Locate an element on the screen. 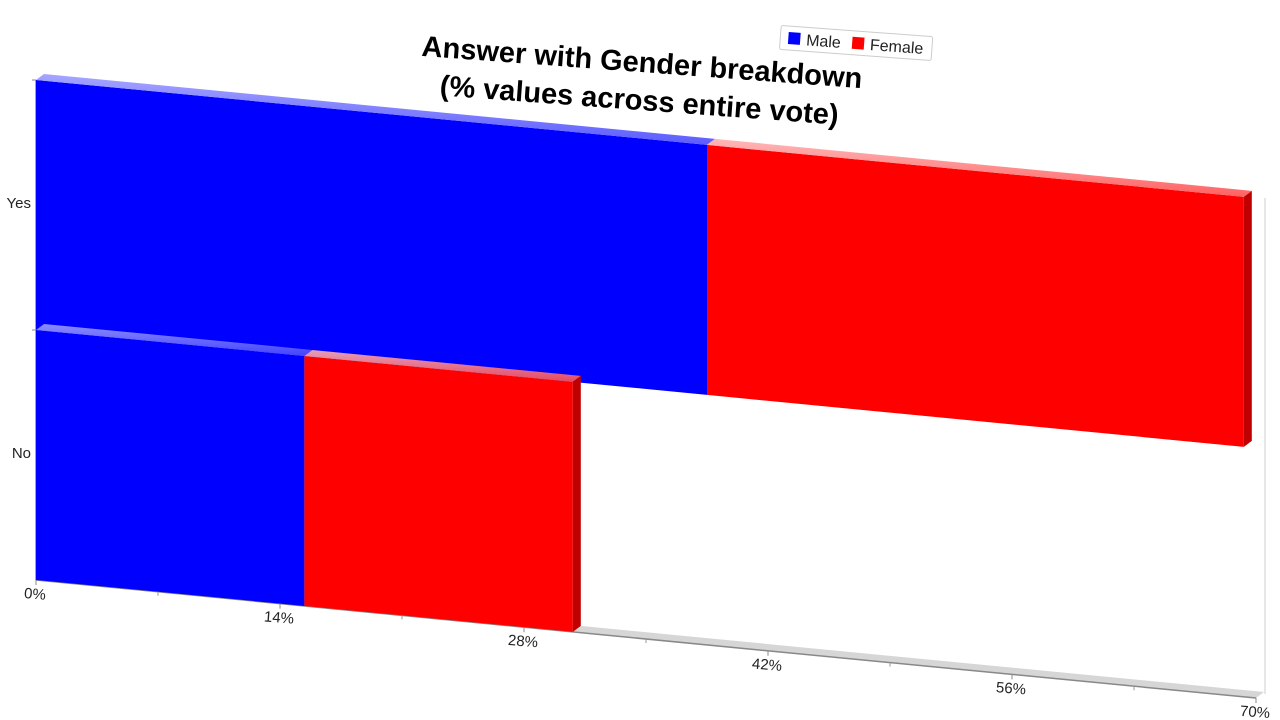 This screenshot has height=720, width=1280. bar-no-female is located at coordinates (438, 493).